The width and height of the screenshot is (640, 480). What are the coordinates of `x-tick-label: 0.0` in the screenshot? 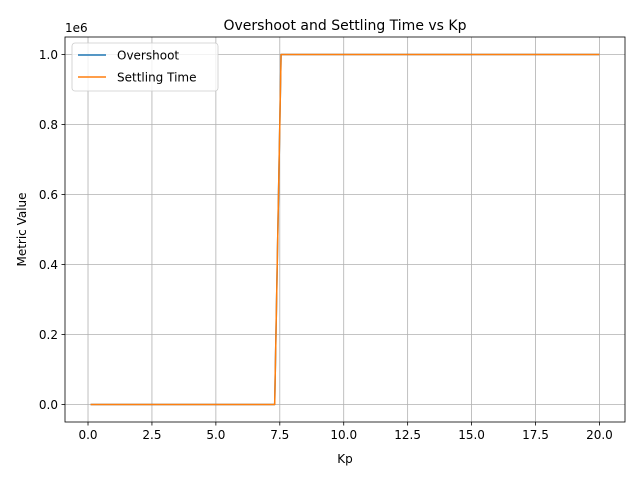 It's located at (87, 435).